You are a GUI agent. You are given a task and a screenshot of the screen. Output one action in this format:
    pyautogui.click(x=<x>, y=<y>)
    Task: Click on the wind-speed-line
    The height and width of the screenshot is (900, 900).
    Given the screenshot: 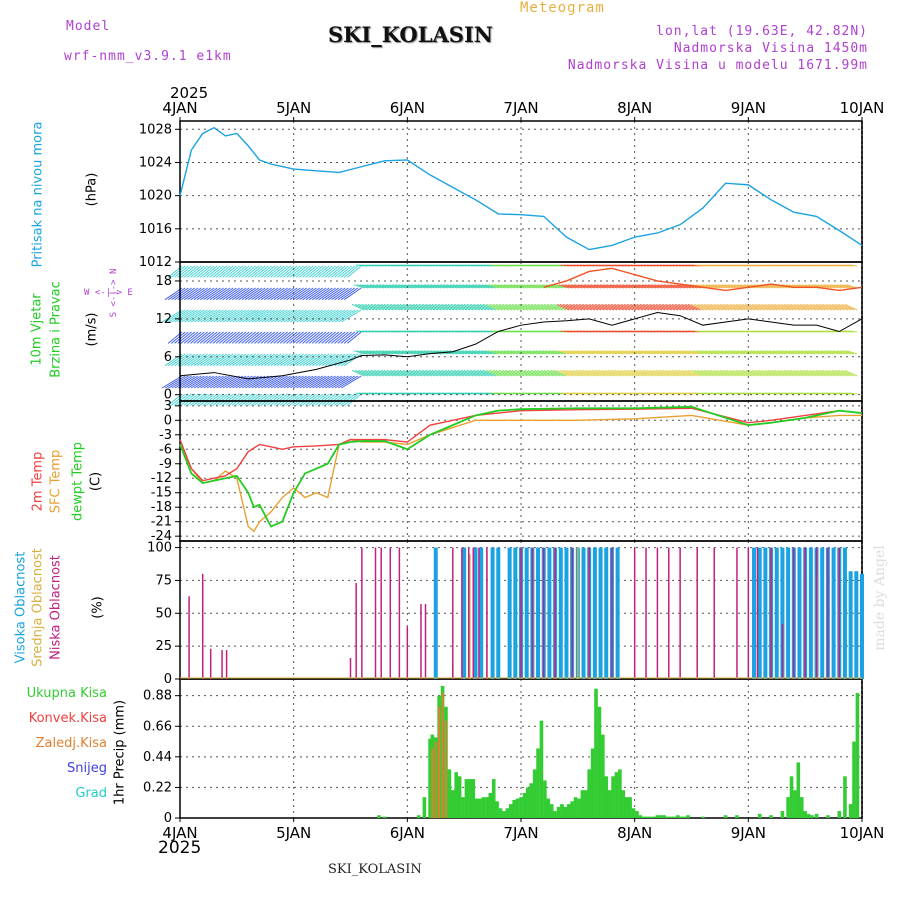 What is the action you would take?
    pyautogui.click(x=521, y=346)
    